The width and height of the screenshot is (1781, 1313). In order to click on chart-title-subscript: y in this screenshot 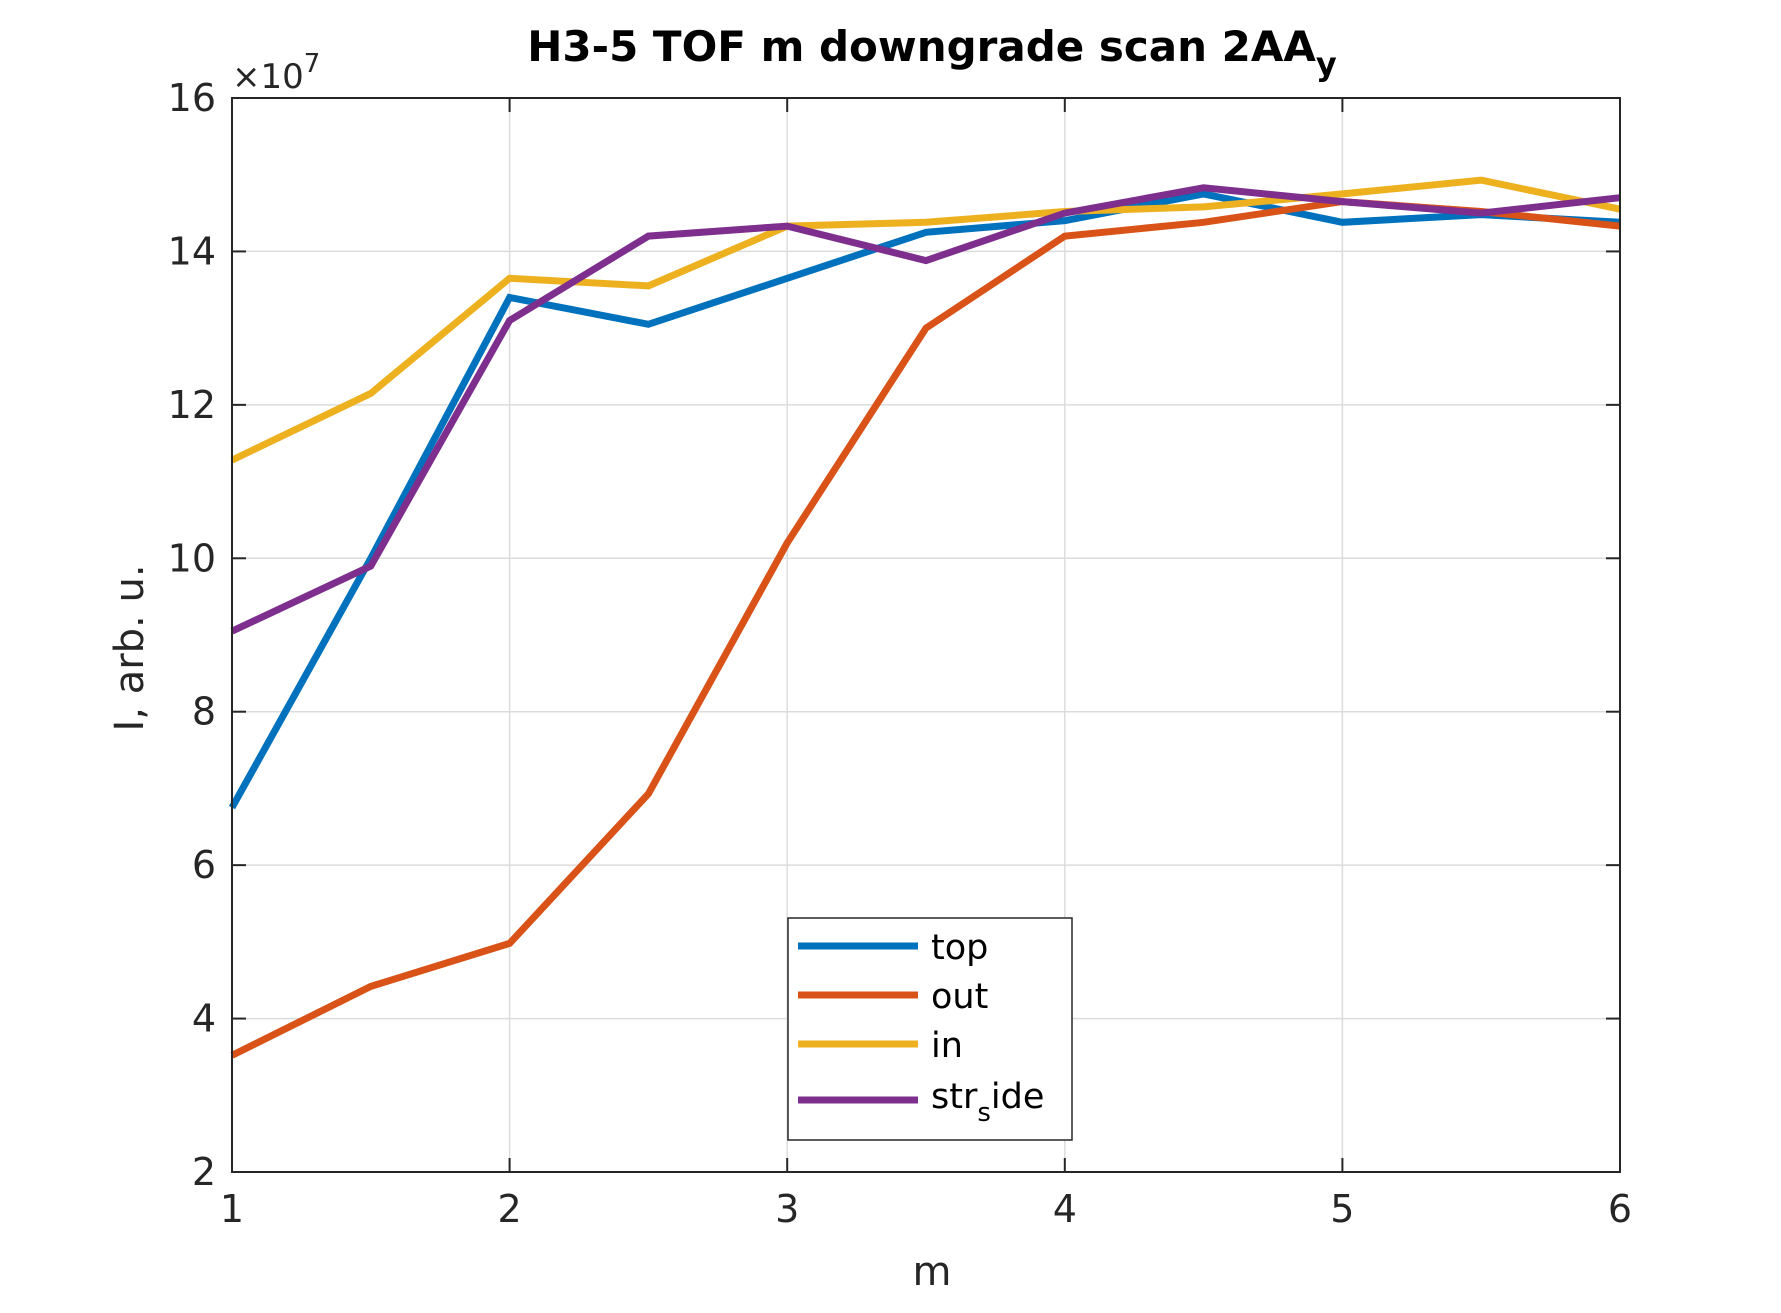, I will do `click(1326, 64)`.